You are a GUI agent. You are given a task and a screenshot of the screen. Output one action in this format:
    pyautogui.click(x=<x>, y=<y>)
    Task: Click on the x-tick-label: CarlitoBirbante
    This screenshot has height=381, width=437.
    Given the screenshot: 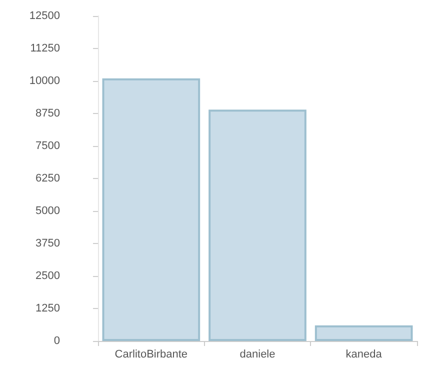 What is the action you would take?
    pyautogui.click(x=151, y=354)
    